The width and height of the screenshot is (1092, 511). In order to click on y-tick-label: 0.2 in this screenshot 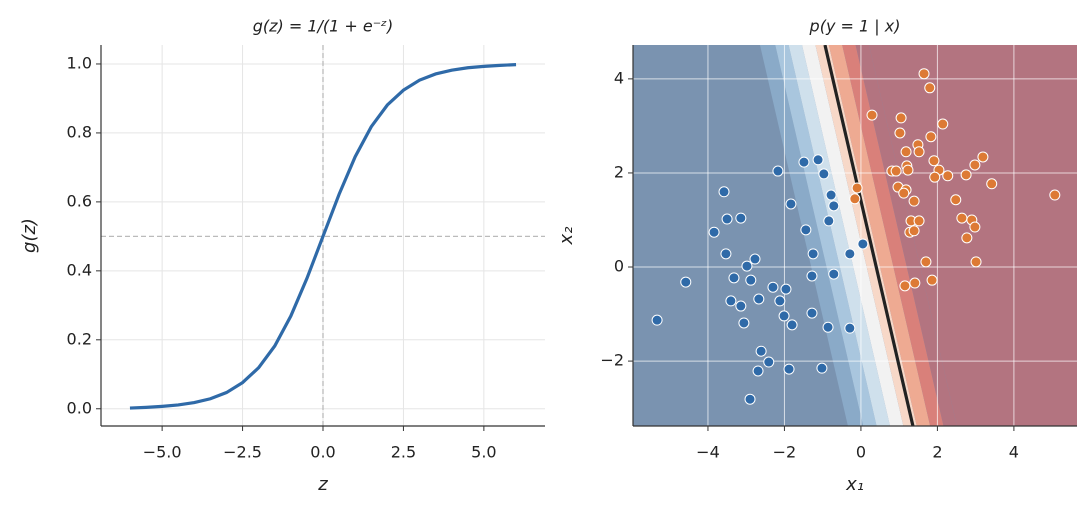, I will do `click(79, 338)`.